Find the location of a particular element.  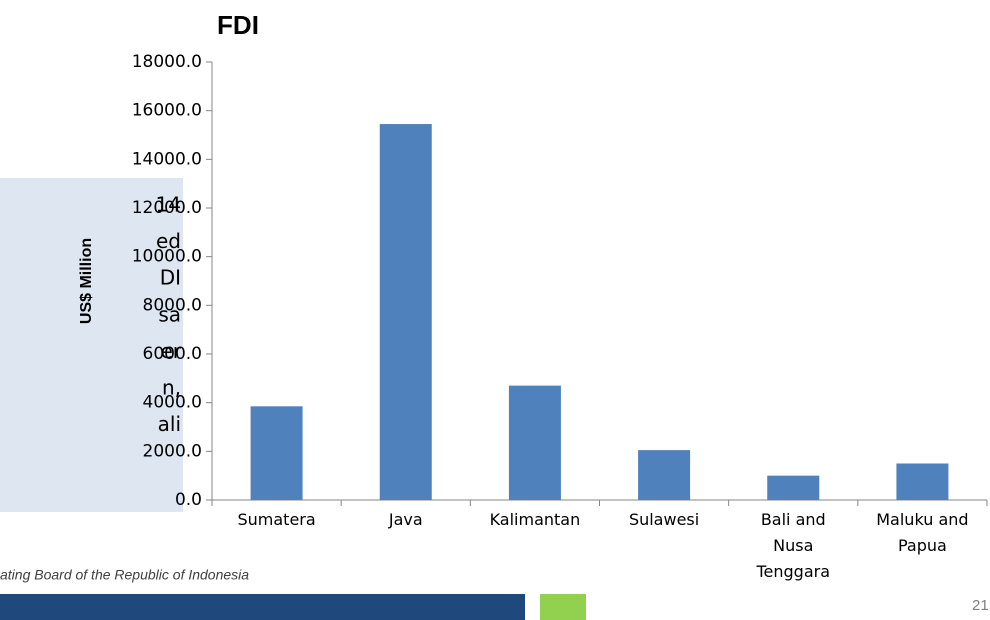

sidebar-line: sa is located at coordinates (169, 314).